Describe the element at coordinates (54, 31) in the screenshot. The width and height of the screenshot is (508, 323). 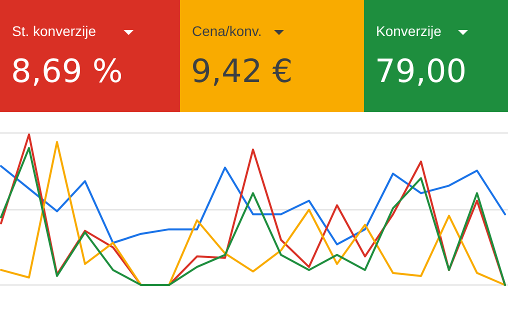
I see `category-label: St. konverzije` at that location.